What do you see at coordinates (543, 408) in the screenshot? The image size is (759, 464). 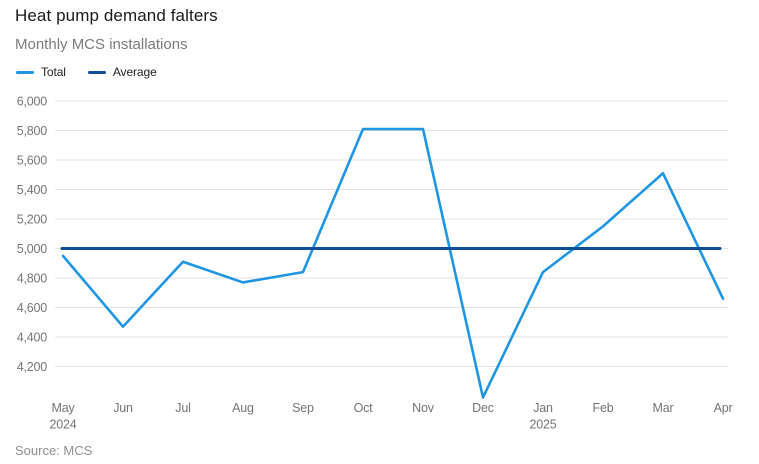 I see `x-tick-label: Jan` at bounding box center [543, 408].